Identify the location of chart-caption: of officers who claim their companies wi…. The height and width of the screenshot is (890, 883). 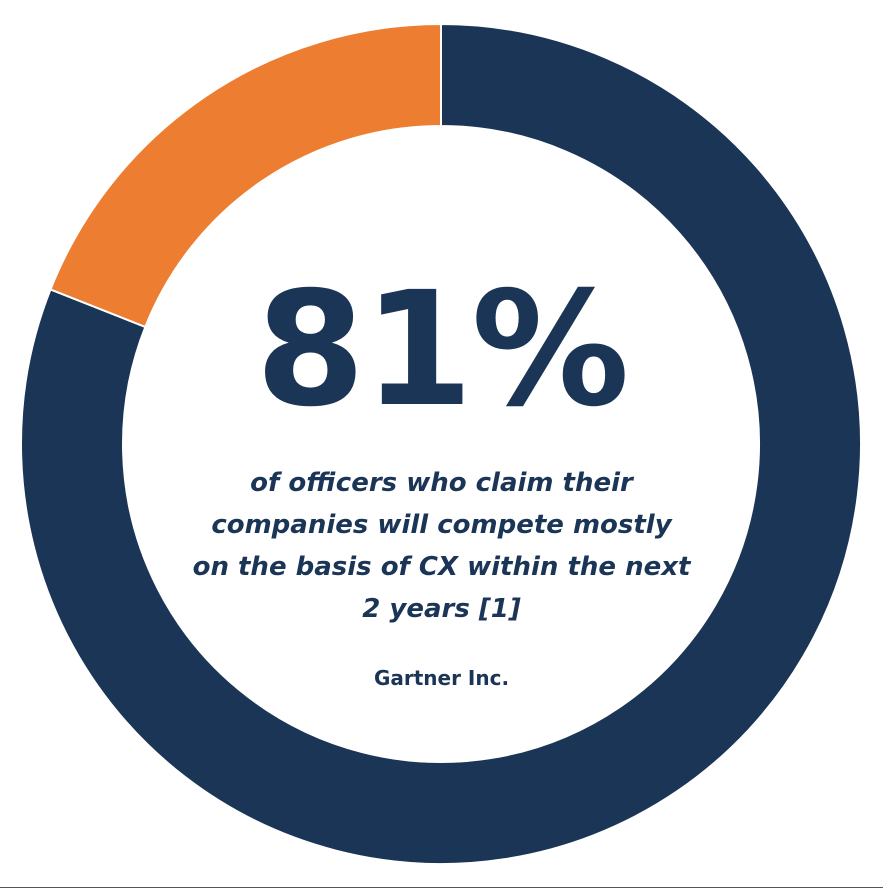
(441, 546).